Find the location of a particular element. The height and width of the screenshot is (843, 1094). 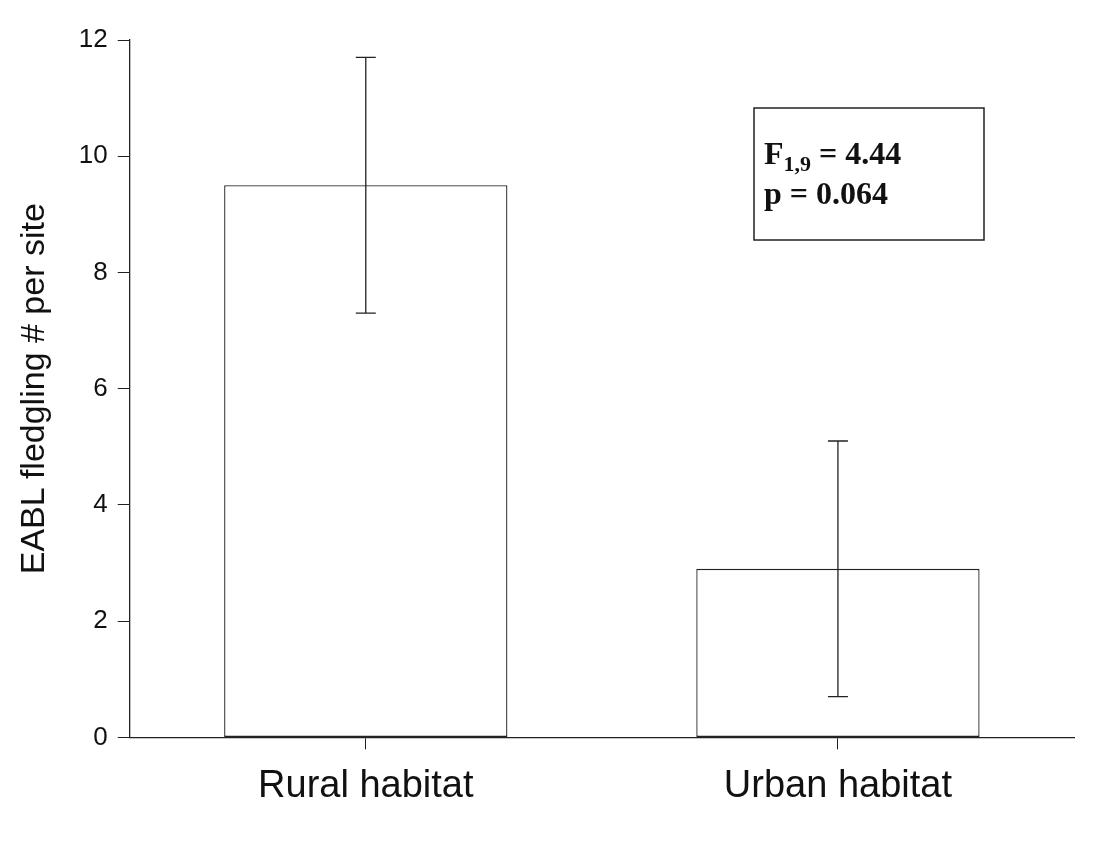

y-tick-label: 2 is located at coordinates (100, 619).